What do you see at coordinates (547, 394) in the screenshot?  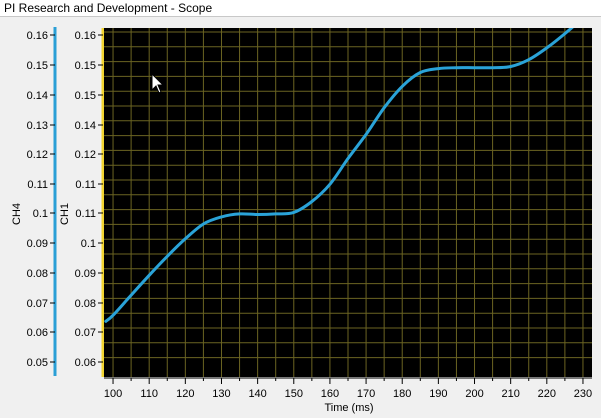 I see `x-tick-label: 220` at bounding box center [547, 394].